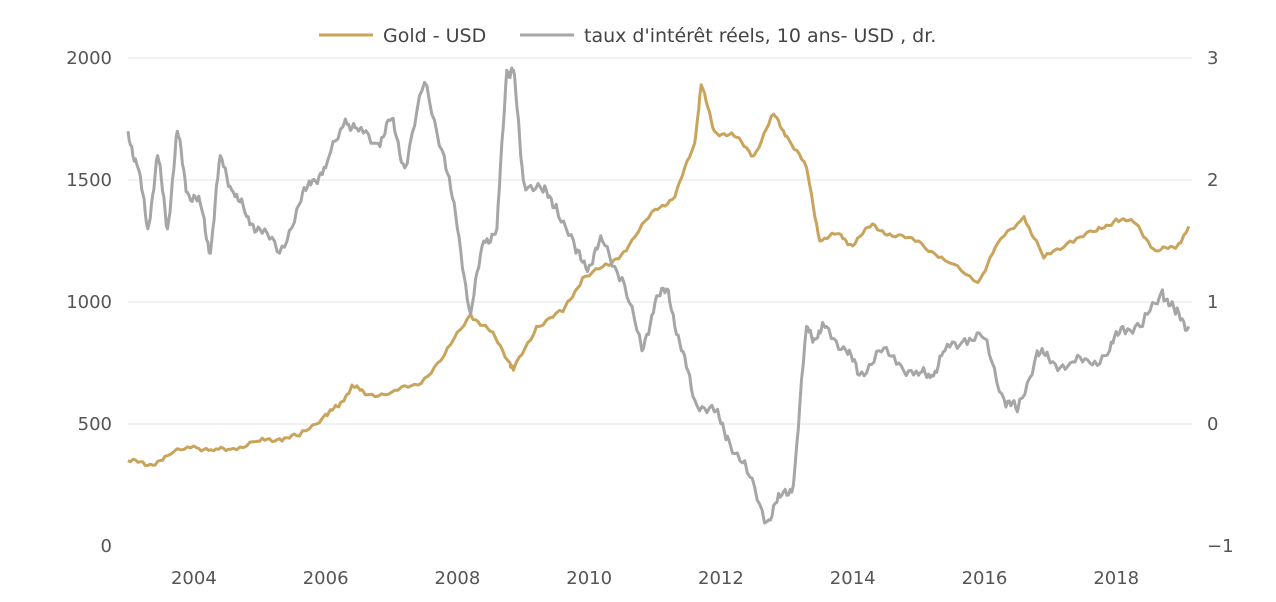 The image size is (1276, 602). What do you see at coordinates (89, 302) in the screenshot?
I see `y-left-tick-label: 1000` at bounding box center [89, 302].